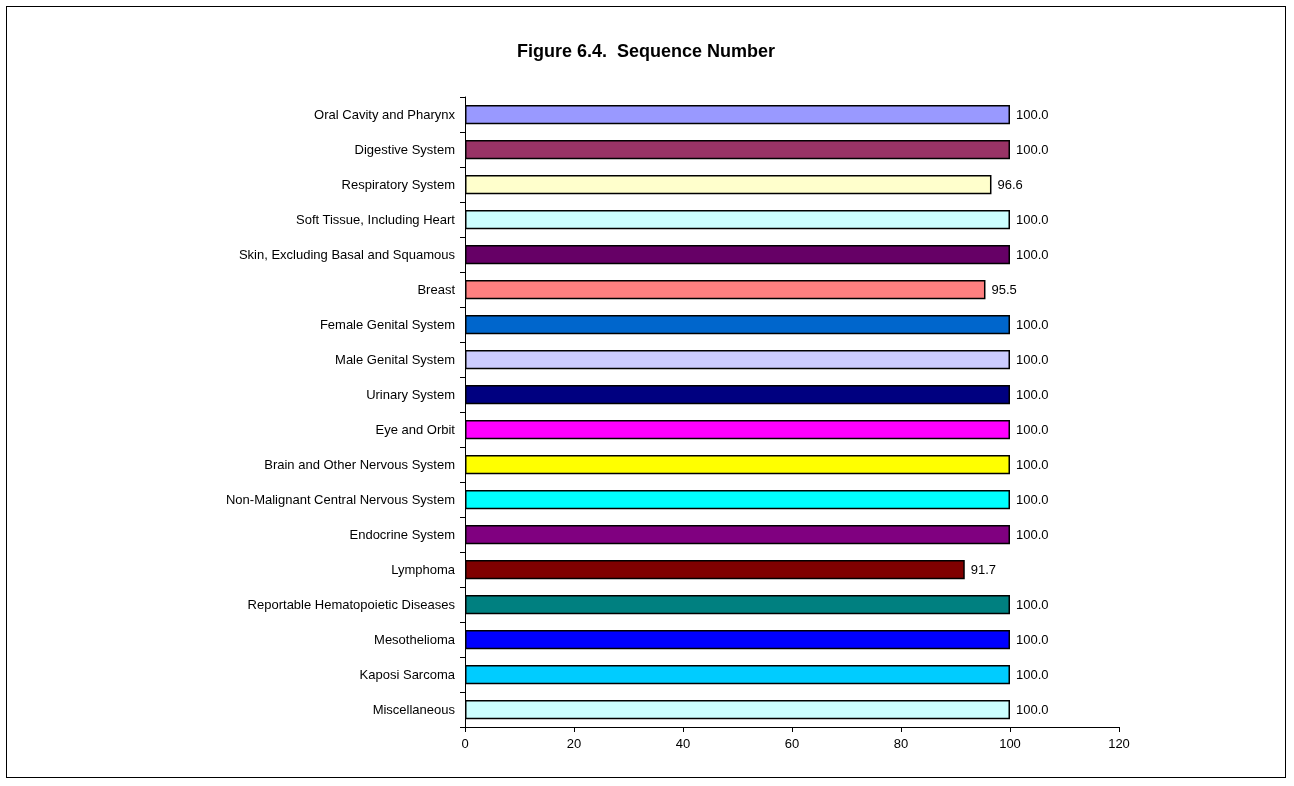 This screenshot has height=786, width=1294. Describe the element at coordinates (414, 709) in the screenshot. I see `y-tick-label: Miscellaneous` at that location.